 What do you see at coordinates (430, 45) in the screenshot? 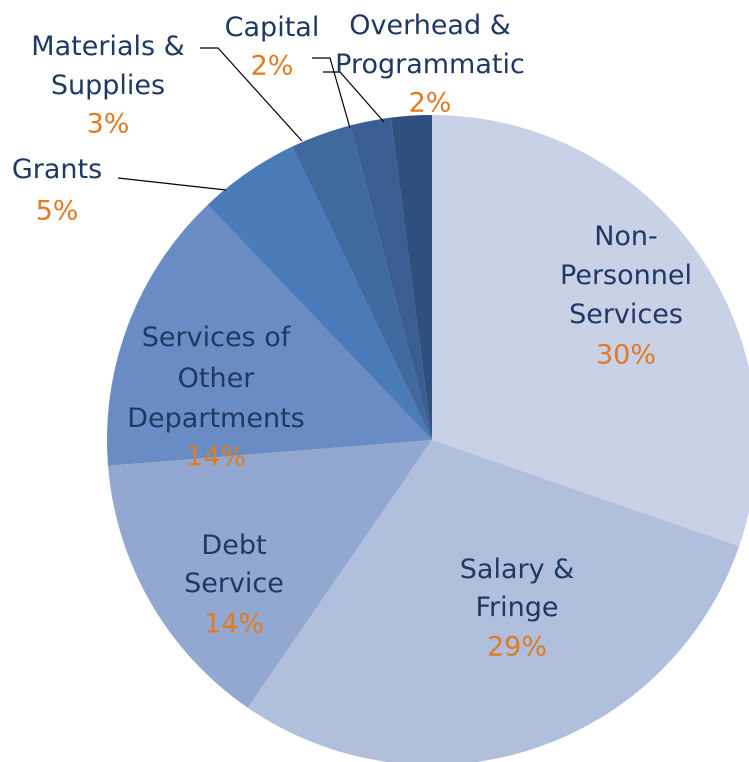
I see `slice-label: Overhead & Programmatic` at bounding box center [430, 45].